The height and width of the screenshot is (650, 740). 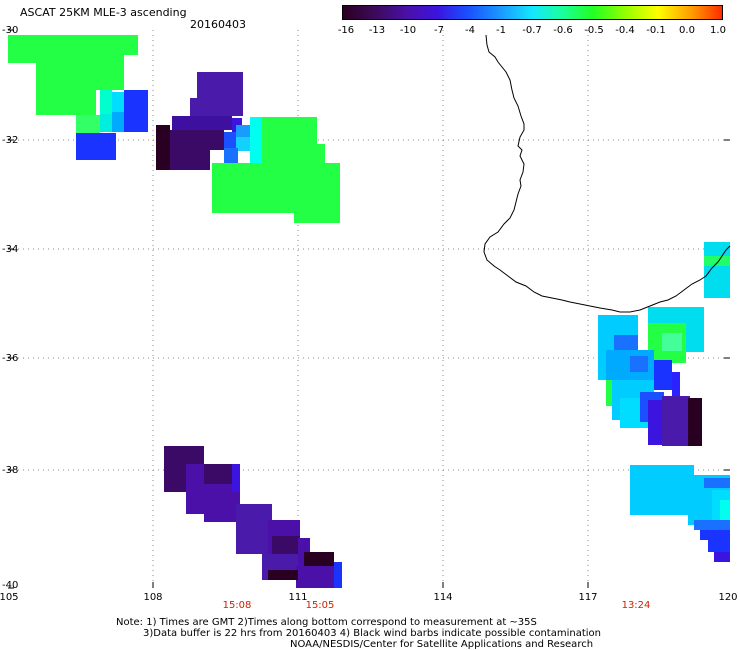 What do you see at coordinates (408, 30) in the screenshot?
I see `colorbar-label: -10` at bounding box center [408, 30].